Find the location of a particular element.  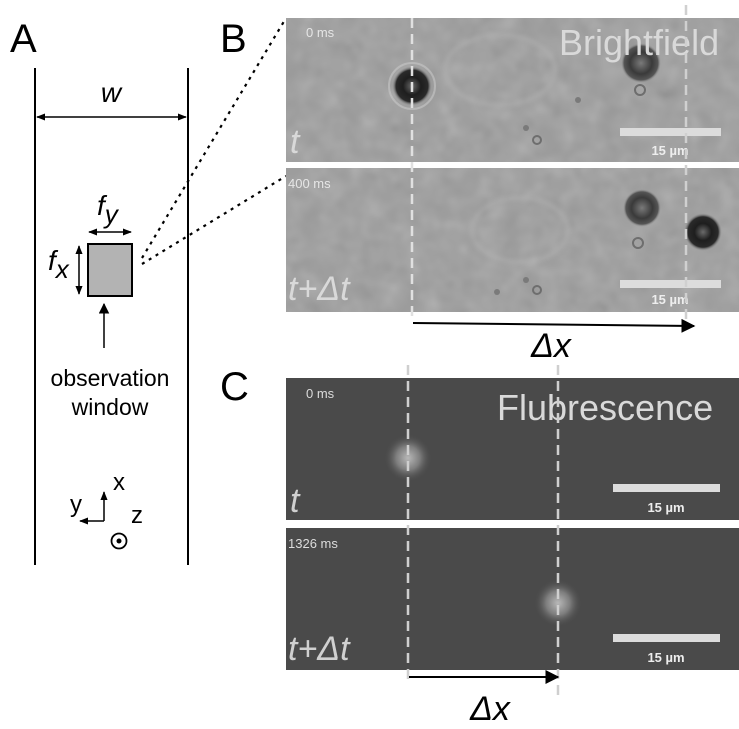

cell-2-t-dt is located at coordinates (642, 208).